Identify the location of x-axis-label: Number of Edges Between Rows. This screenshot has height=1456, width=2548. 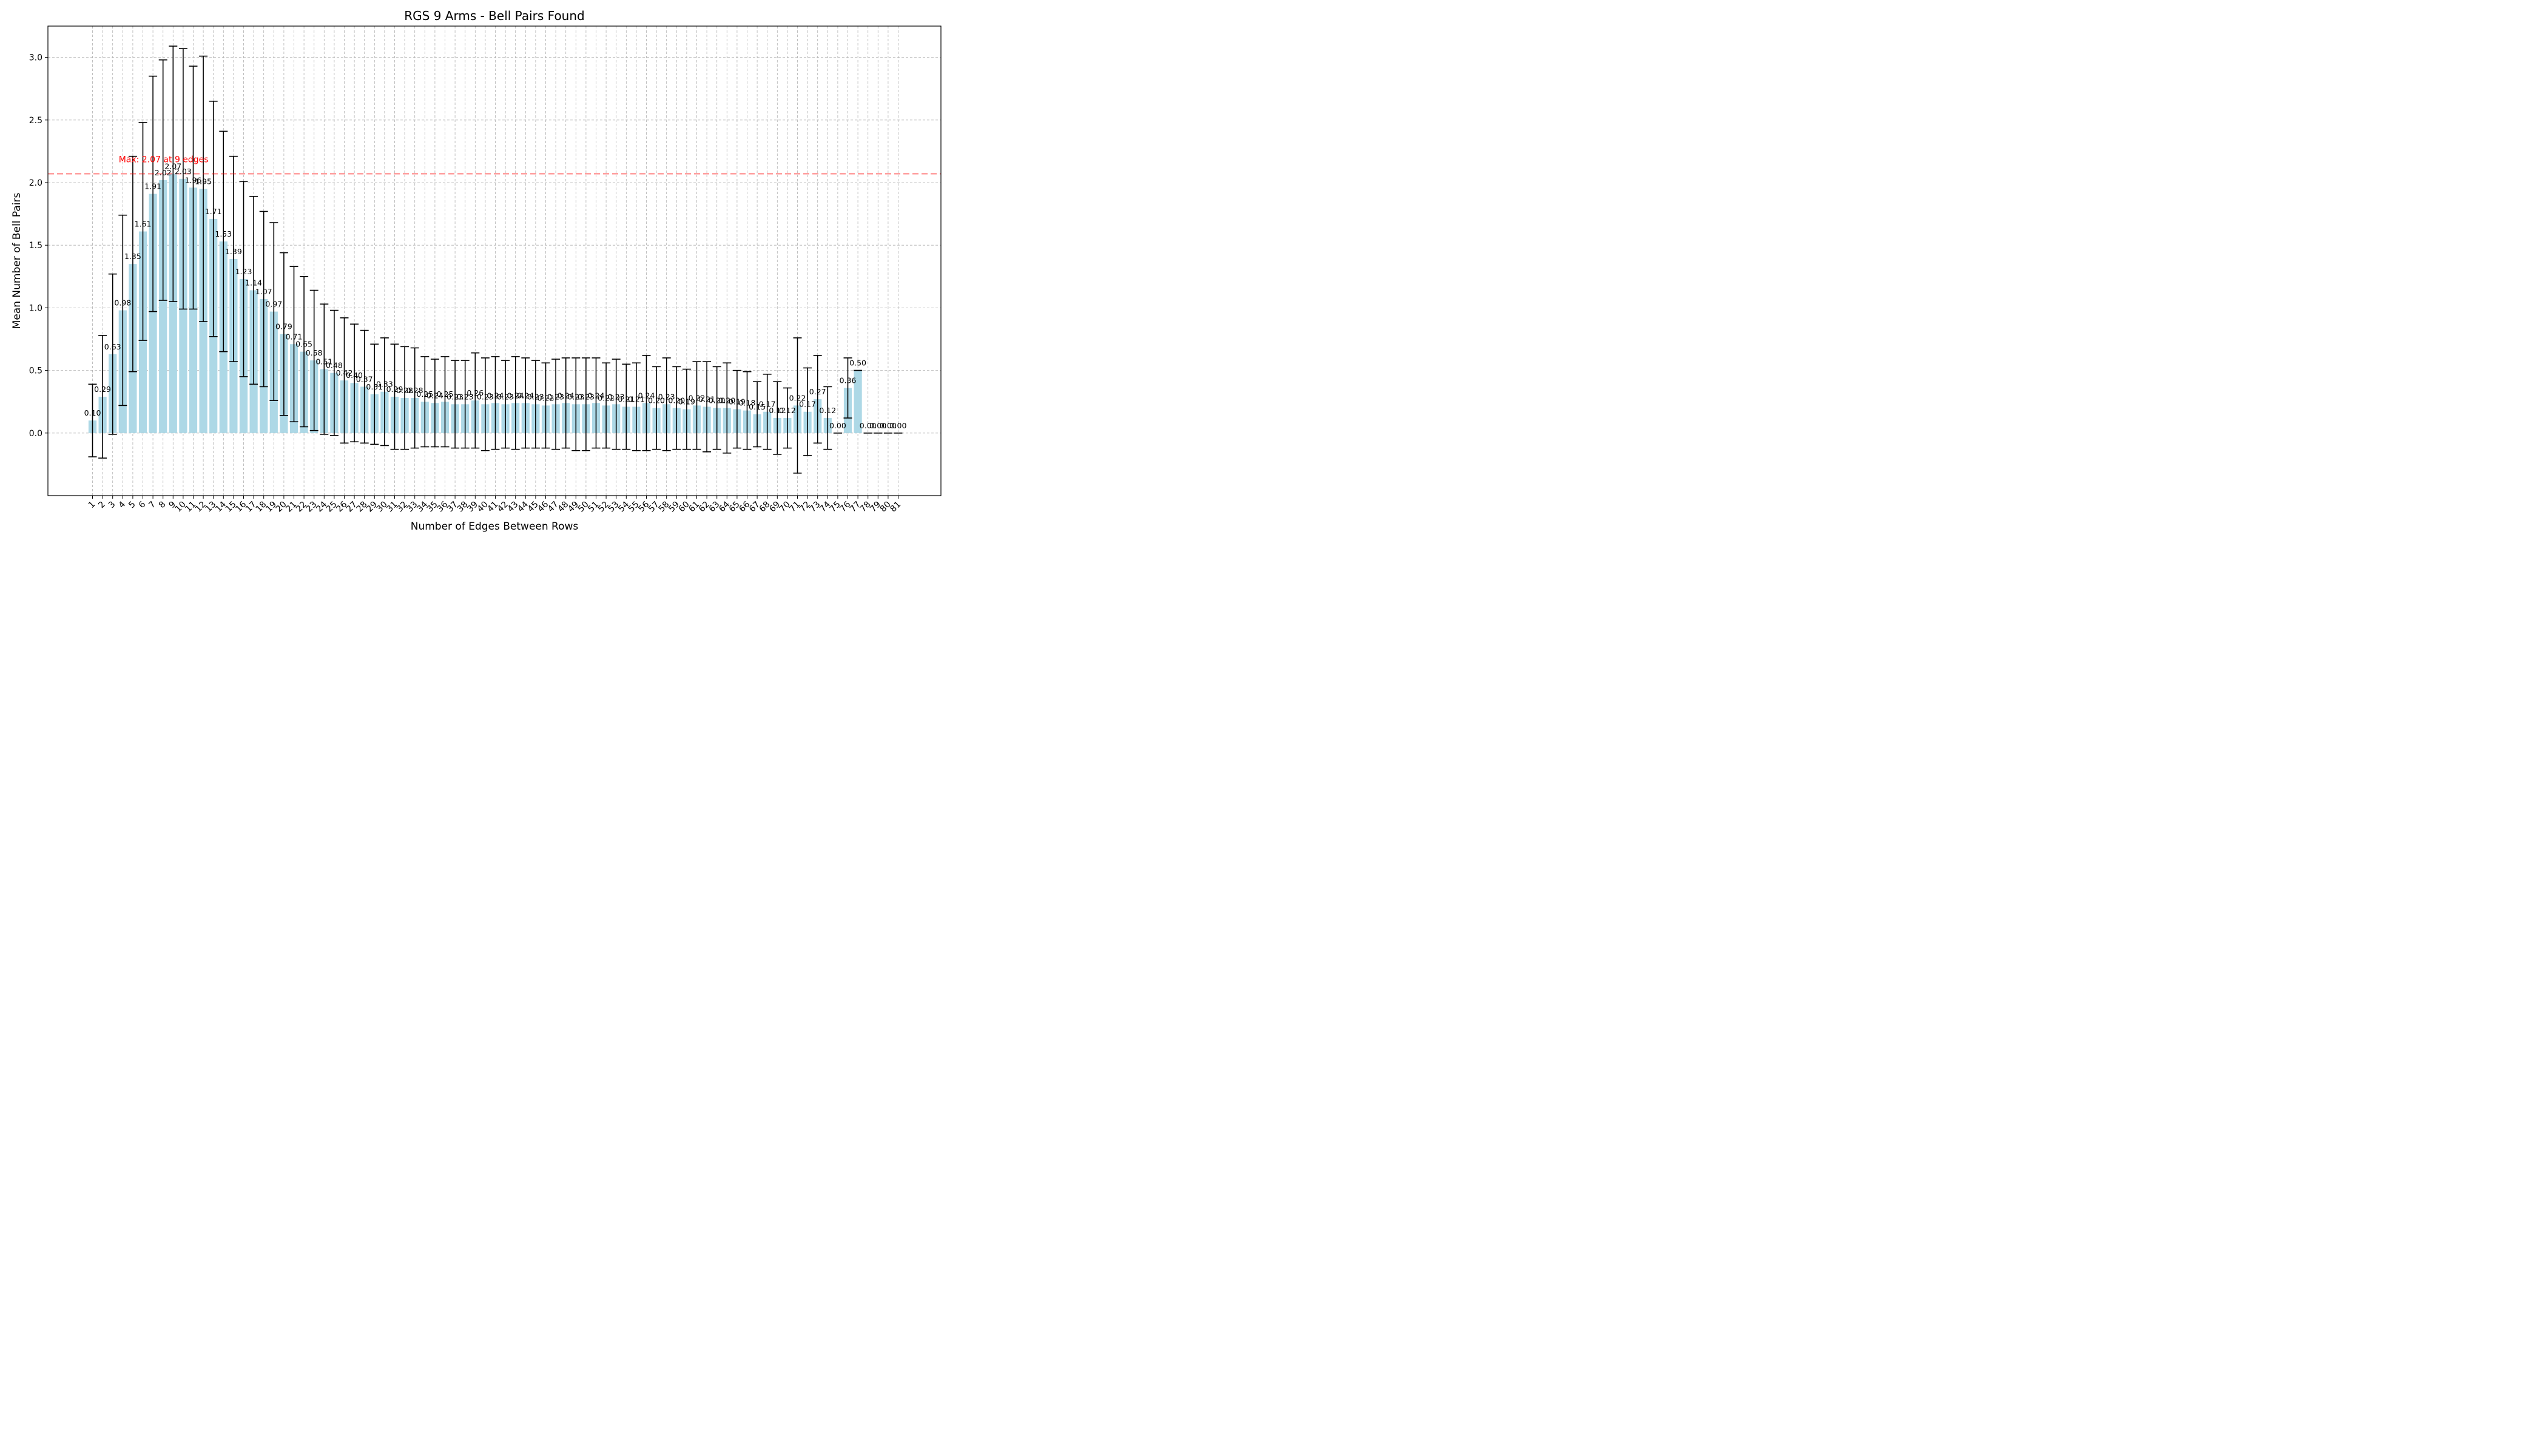
(495, 527).